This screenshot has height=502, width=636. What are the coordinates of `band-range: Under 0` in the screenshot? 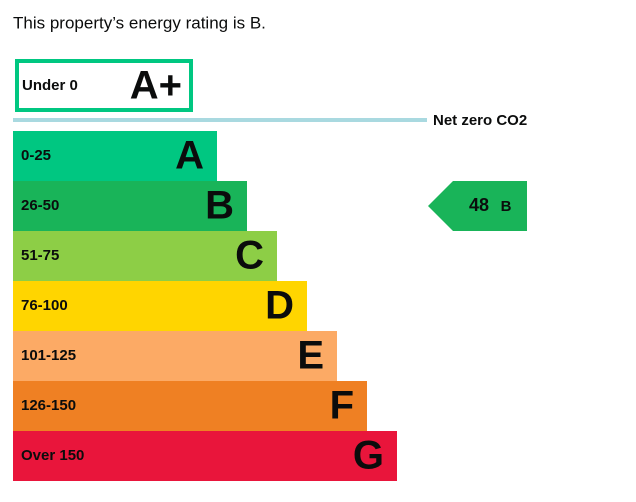 It's located at (50, 85).